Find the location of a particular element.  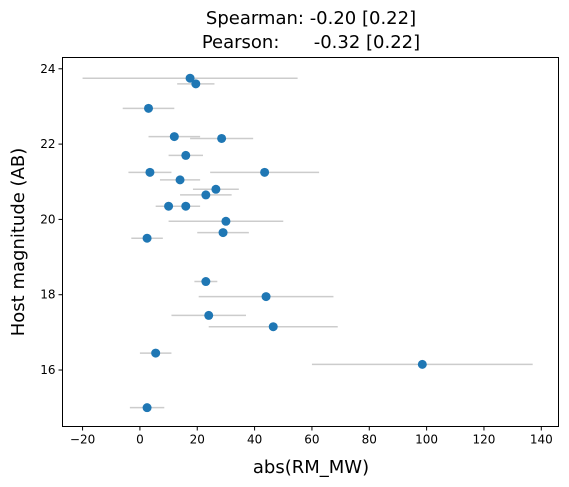

y-axis-ticks: 16 18 20 22 24 is located at coordinates (51, 219).